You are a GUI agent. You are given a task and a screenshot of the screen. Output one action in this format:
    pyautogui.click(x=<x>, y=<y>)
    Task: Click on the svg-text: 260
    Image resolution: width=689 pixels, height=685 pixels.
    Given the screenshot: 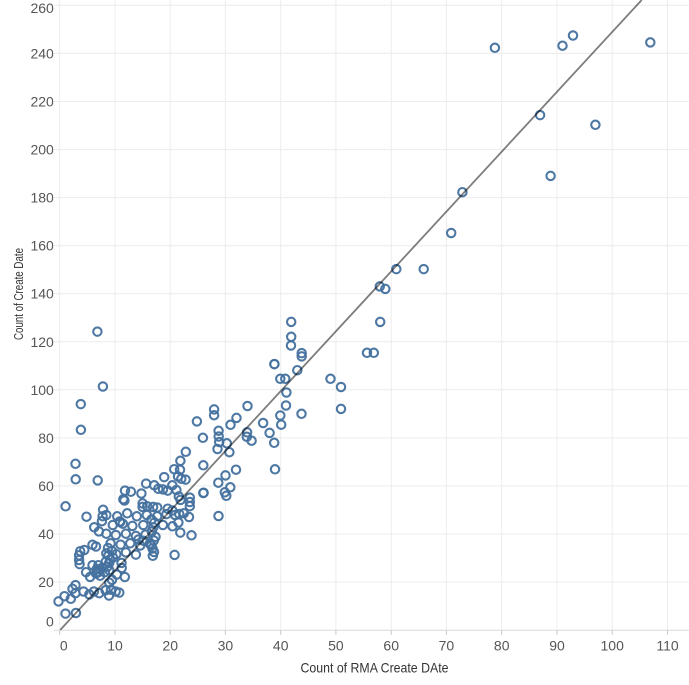 What is the action you would take?
    pyautogui.click(x=42, y=8)
    